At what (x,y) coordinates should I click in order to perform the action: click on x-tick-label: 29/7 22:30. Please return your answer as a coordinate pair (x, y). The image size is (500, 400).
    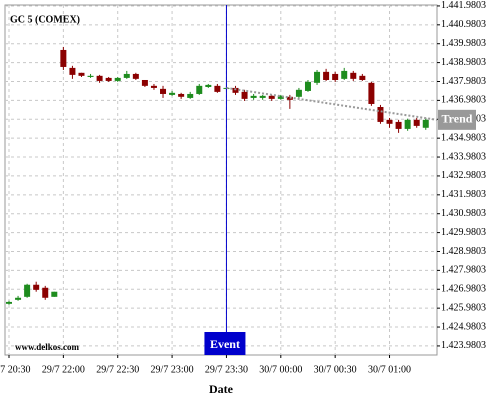
    Looking at the image, I should click on (117, 369).